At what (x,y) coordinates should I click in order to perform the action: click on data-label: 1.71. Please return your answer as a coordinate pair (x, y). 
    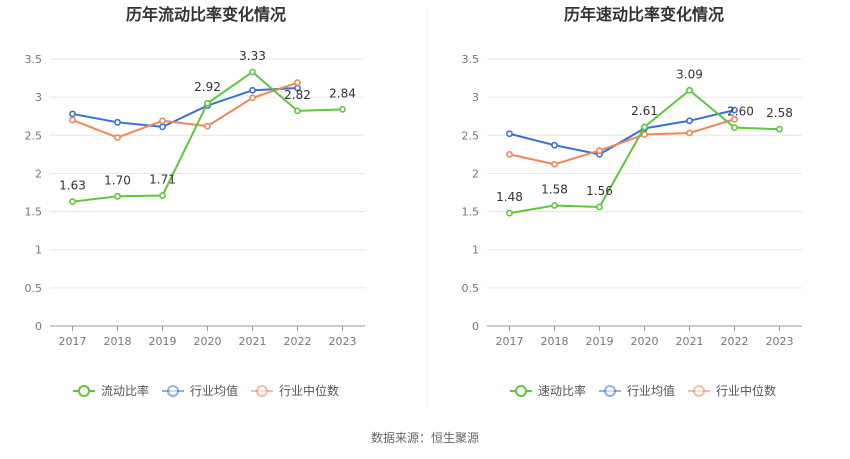
    Looking at the image, I should click on (162, 180).